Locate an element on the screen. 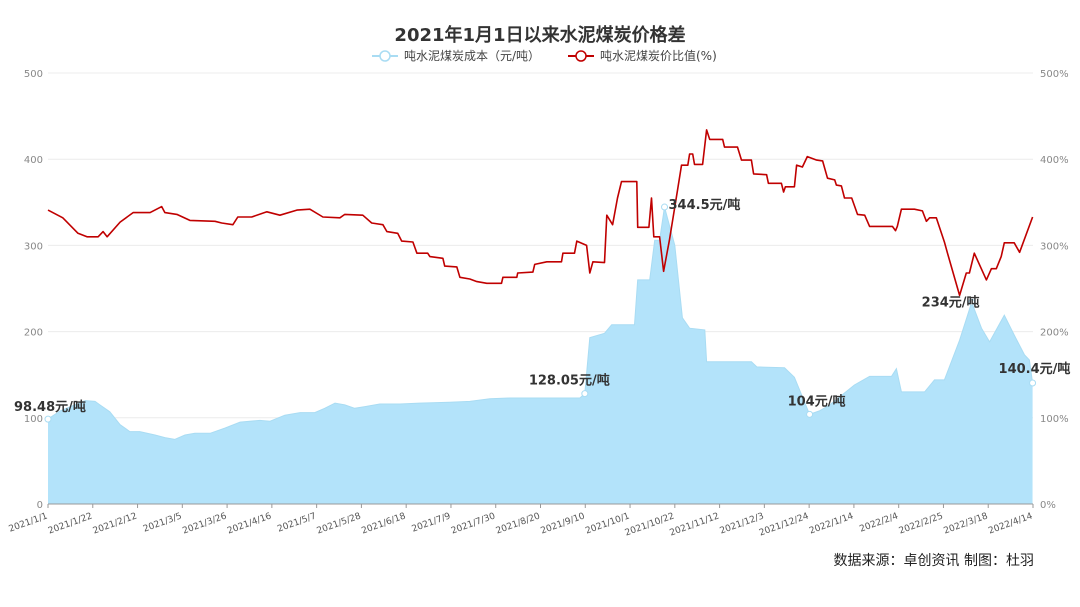 The height and width of the screenshot is (607, 1080). x-tick-label: 2022/4/14 is located at coordinates (1010, 523).